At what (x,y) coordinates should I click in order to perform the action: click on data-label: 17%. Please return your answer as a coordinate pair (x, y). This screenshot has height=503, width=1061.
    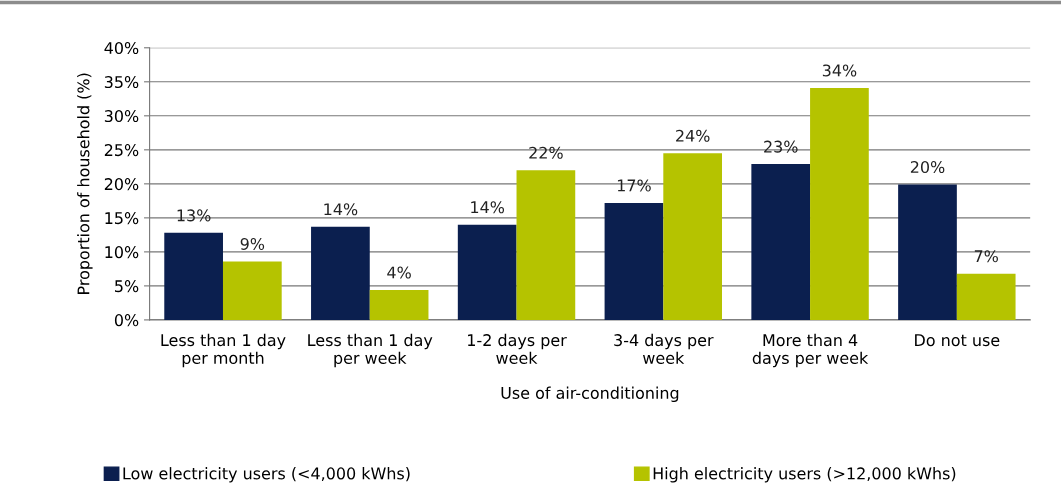
    Looking at the image, I should click on (634, 185).